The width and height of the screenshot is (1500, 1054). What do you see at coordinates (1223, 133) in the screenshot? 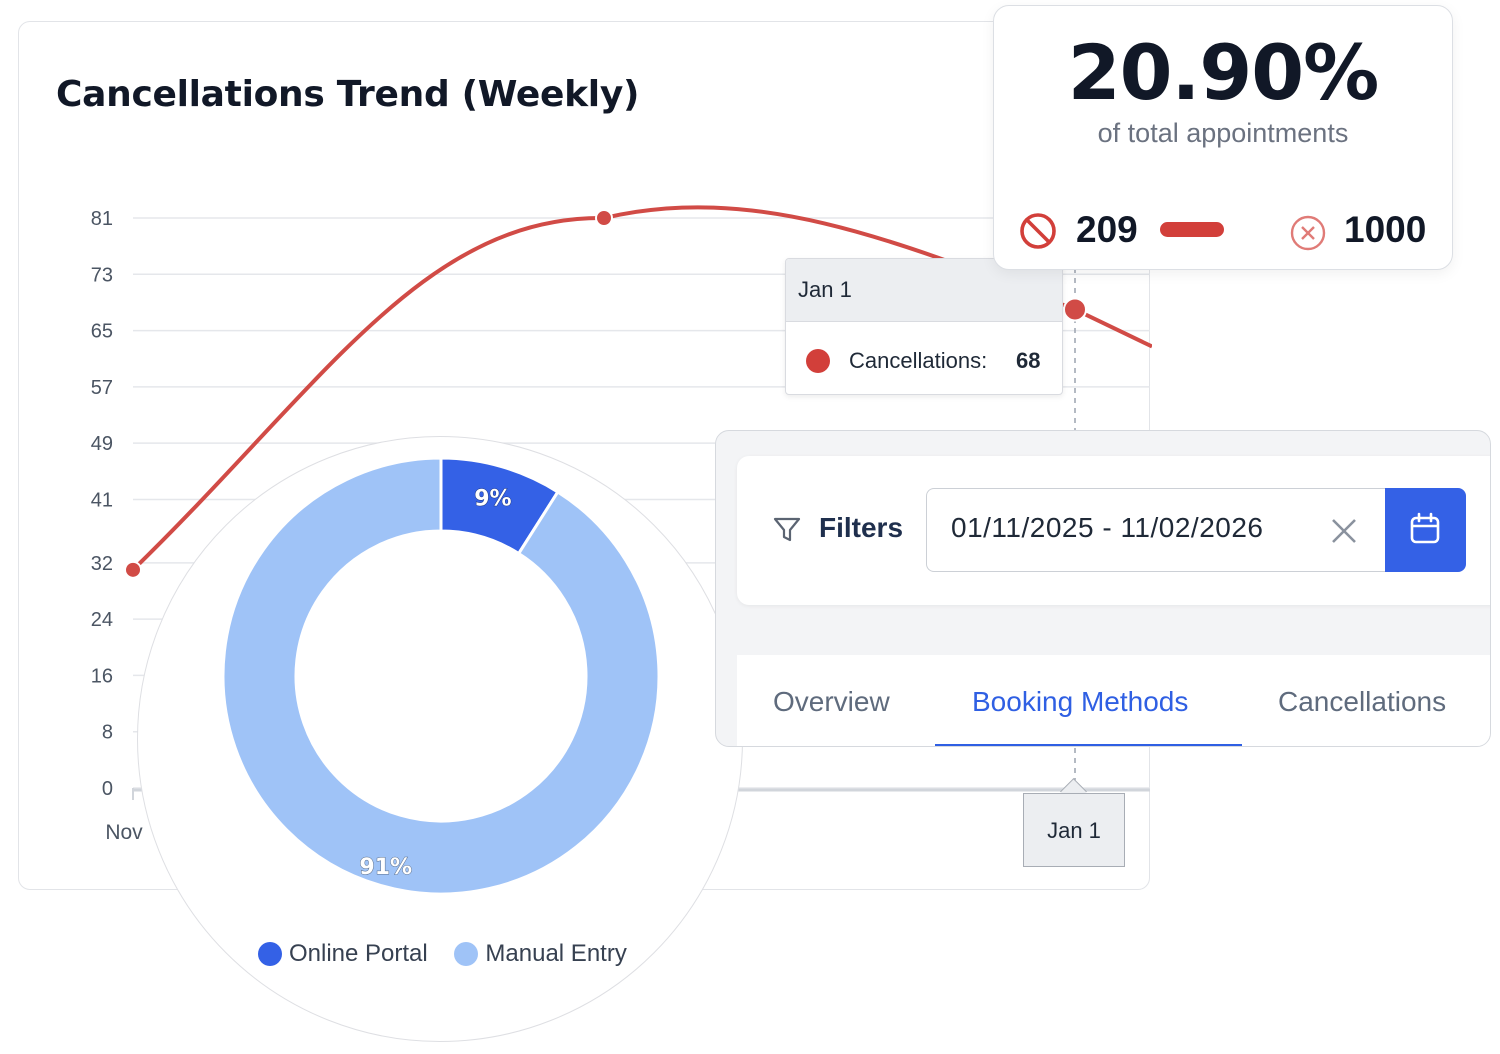
I see `stat-subtitle: of total appointments` at bounding box center [1223, 133].